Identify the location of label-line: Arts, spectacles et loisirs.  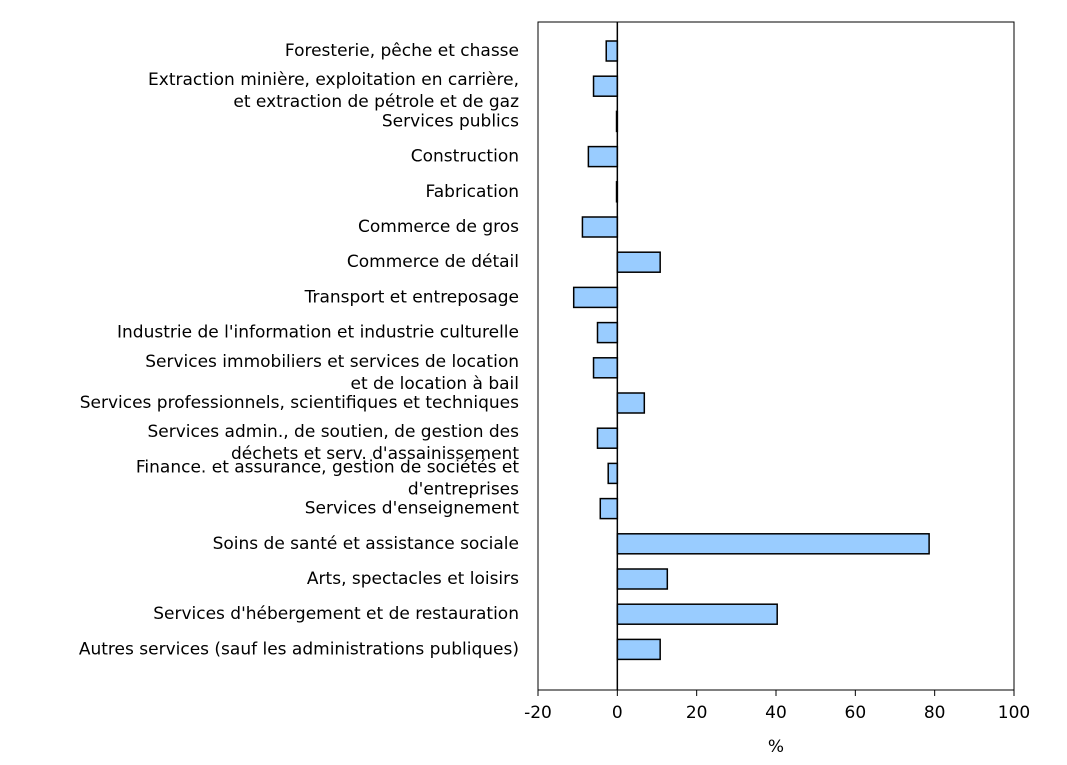
(413, 579).